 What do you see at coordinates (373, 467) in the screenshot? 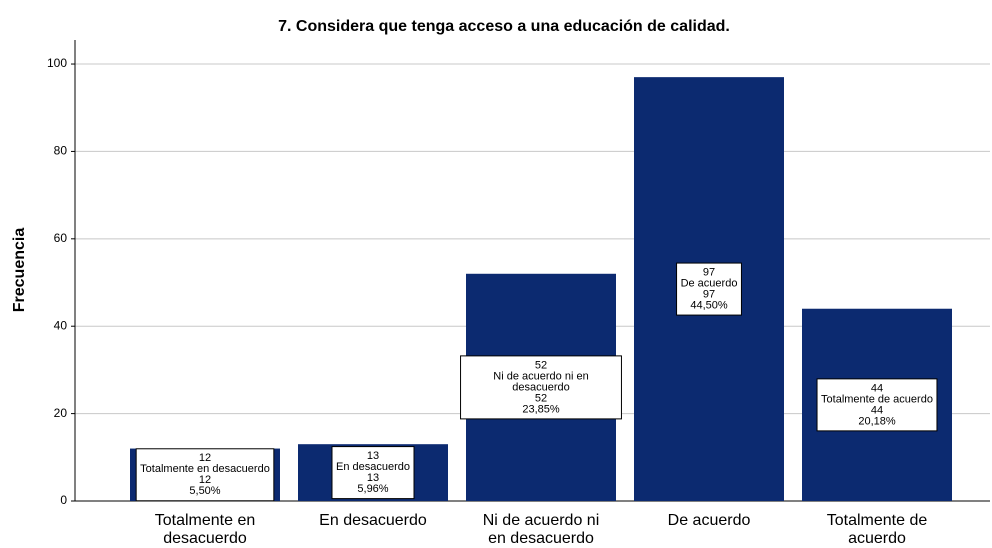
I see `data-label-text: En desacuerdo` at bounding box center [373, 467].